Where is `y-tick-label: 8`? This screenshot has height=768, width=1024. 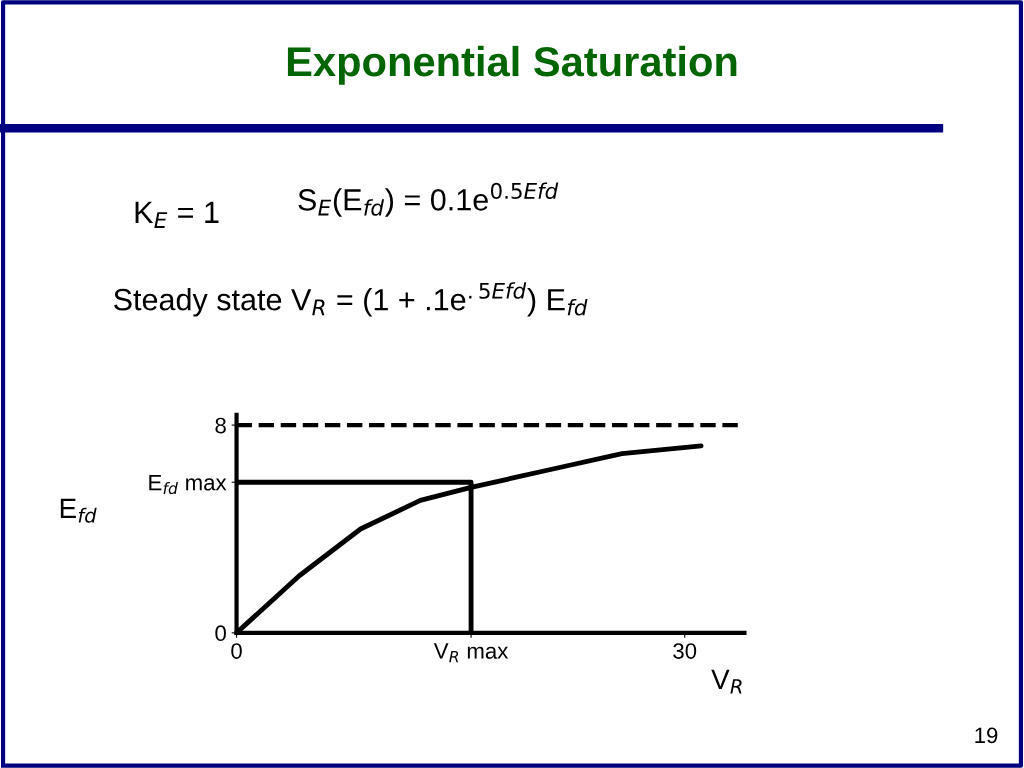 y-tick-label: 8 is located at coordinates (220, 425).